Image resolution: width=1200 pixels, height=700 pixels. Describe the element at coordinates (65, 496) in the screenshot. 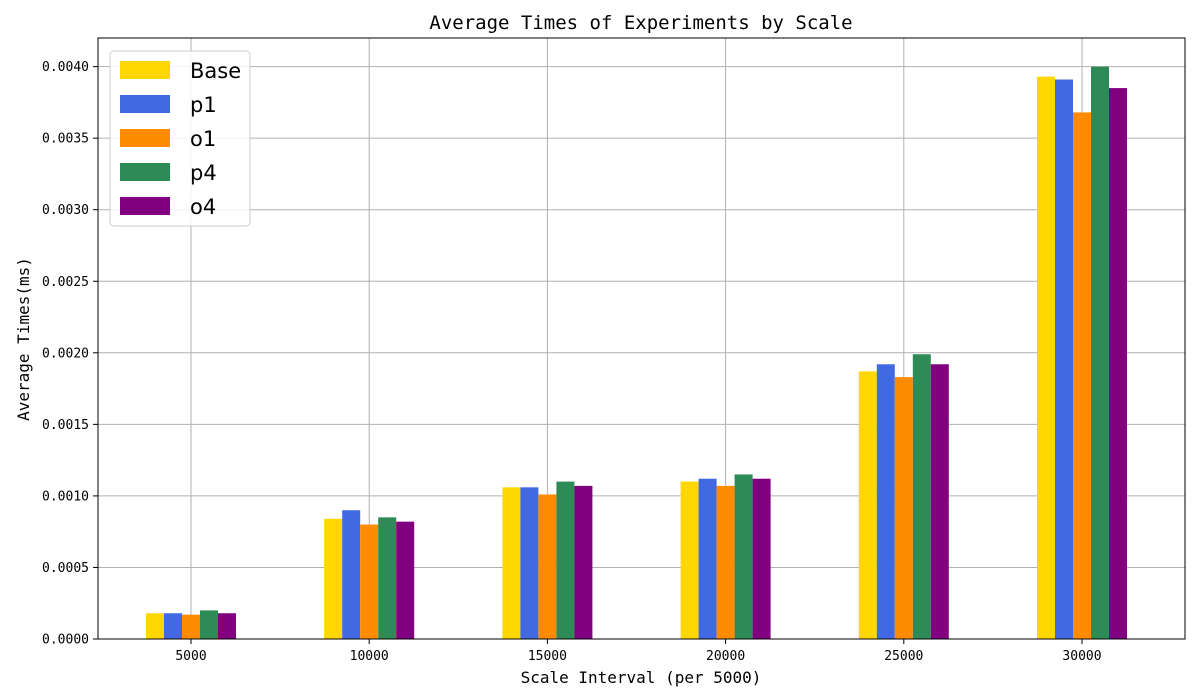

I see `y-tick-label: 0.0010` at that location.